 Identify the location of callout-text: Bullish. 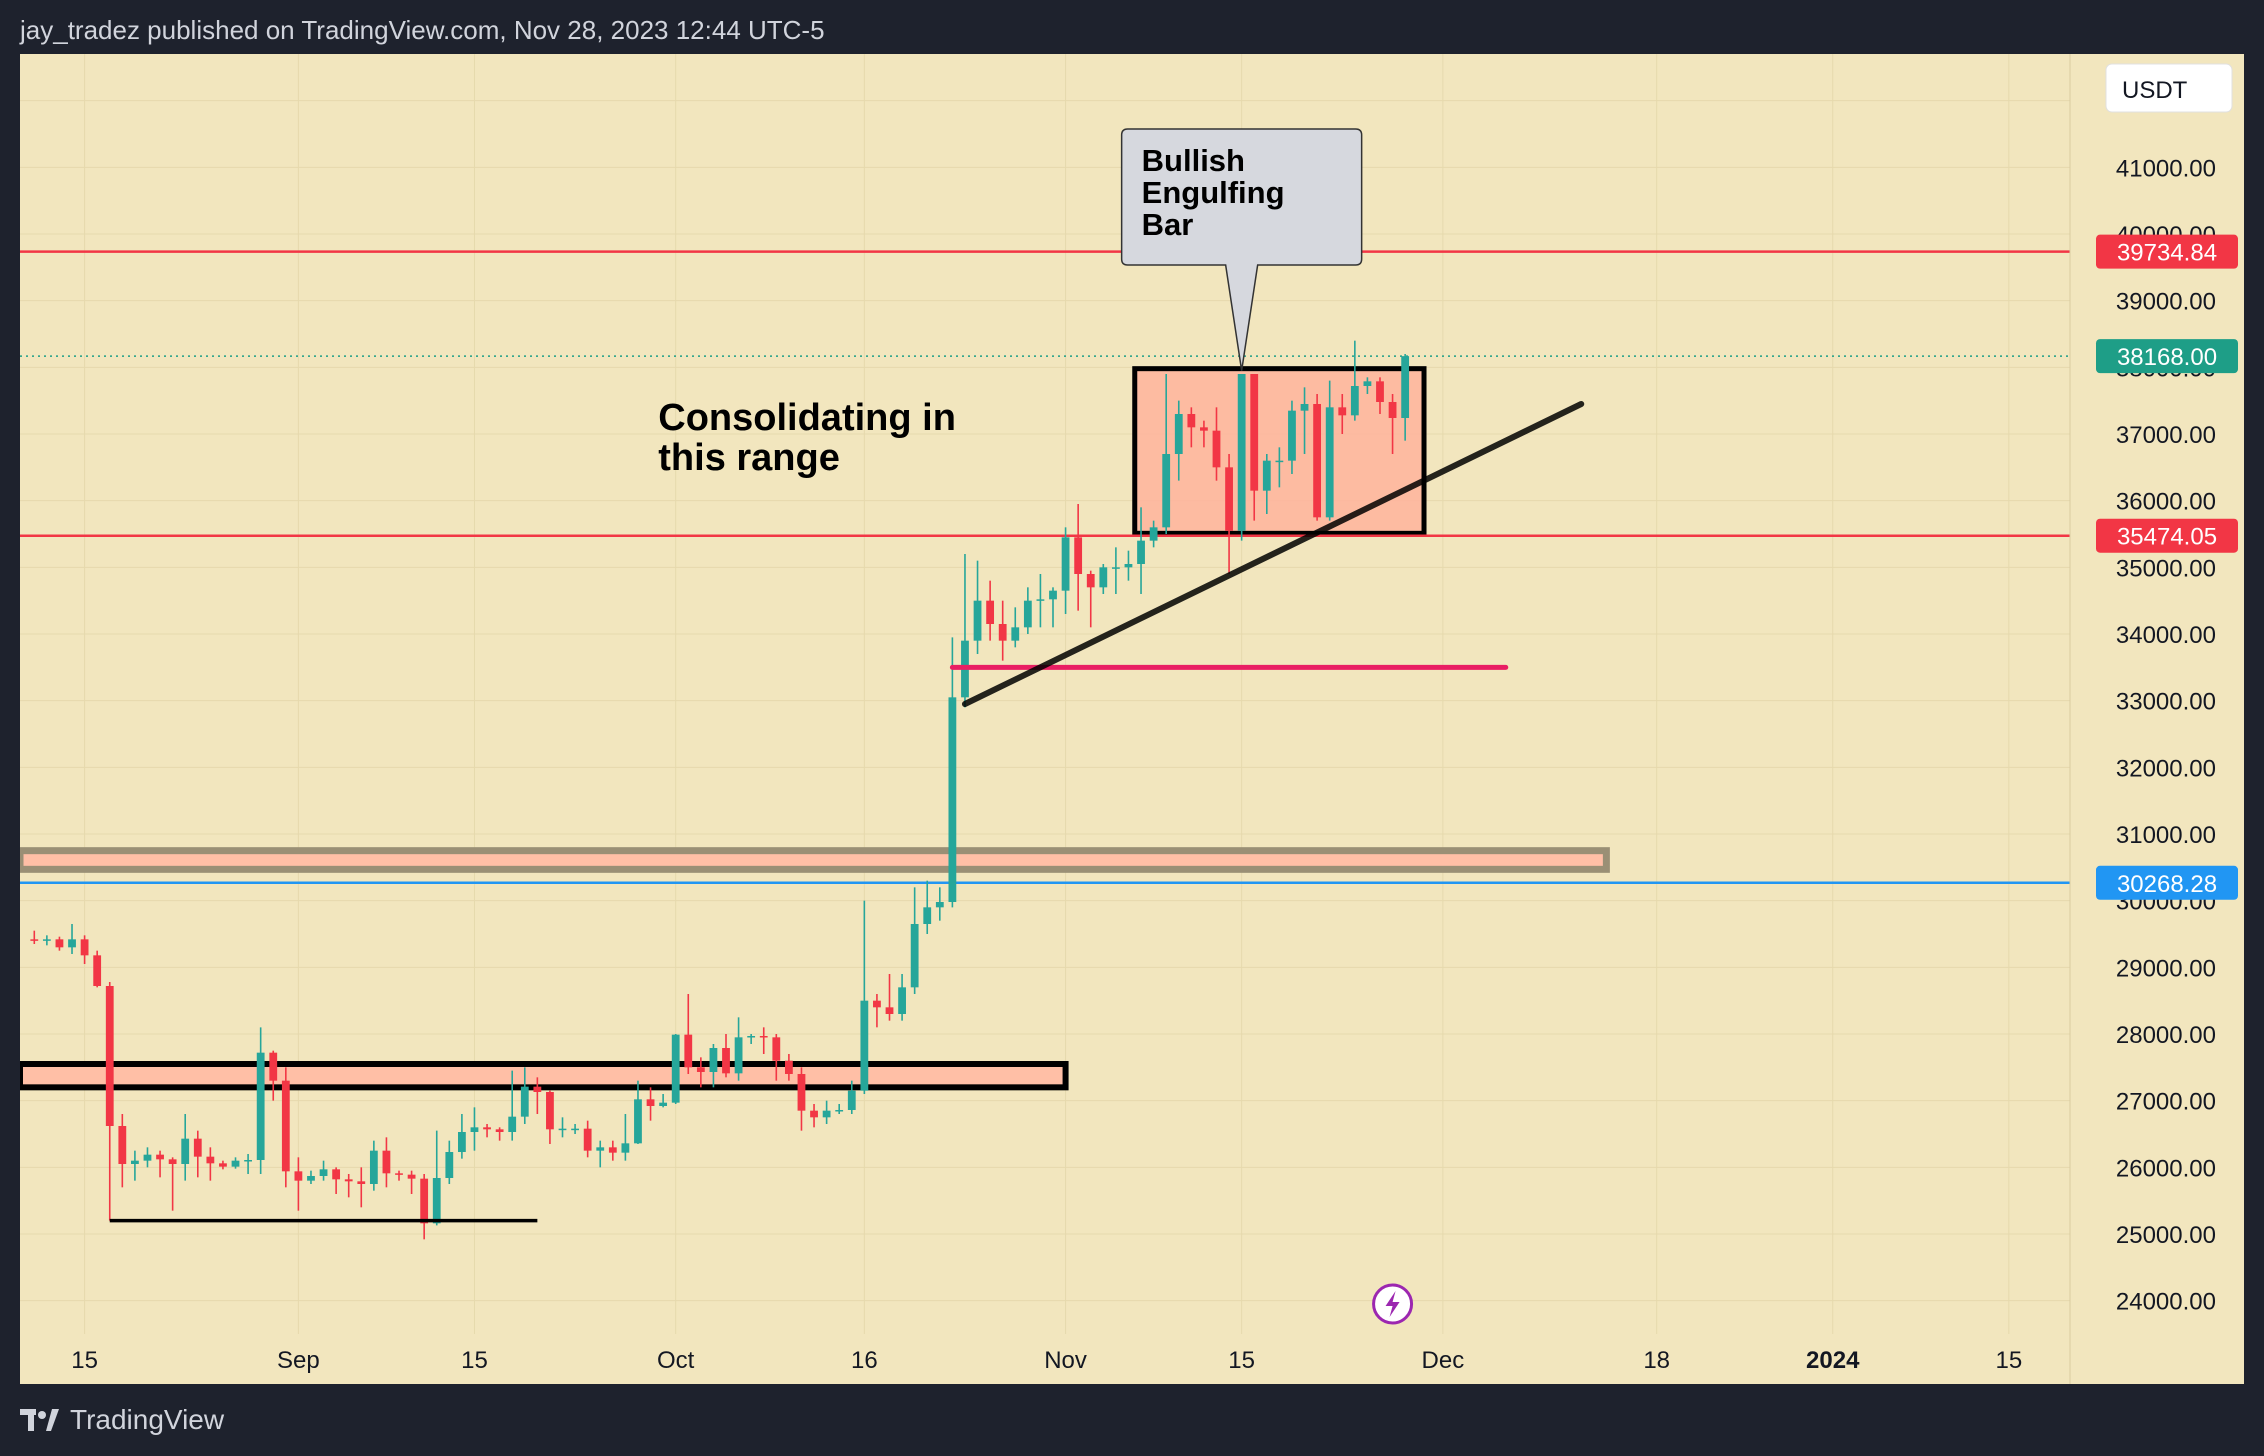
(1193, 160).